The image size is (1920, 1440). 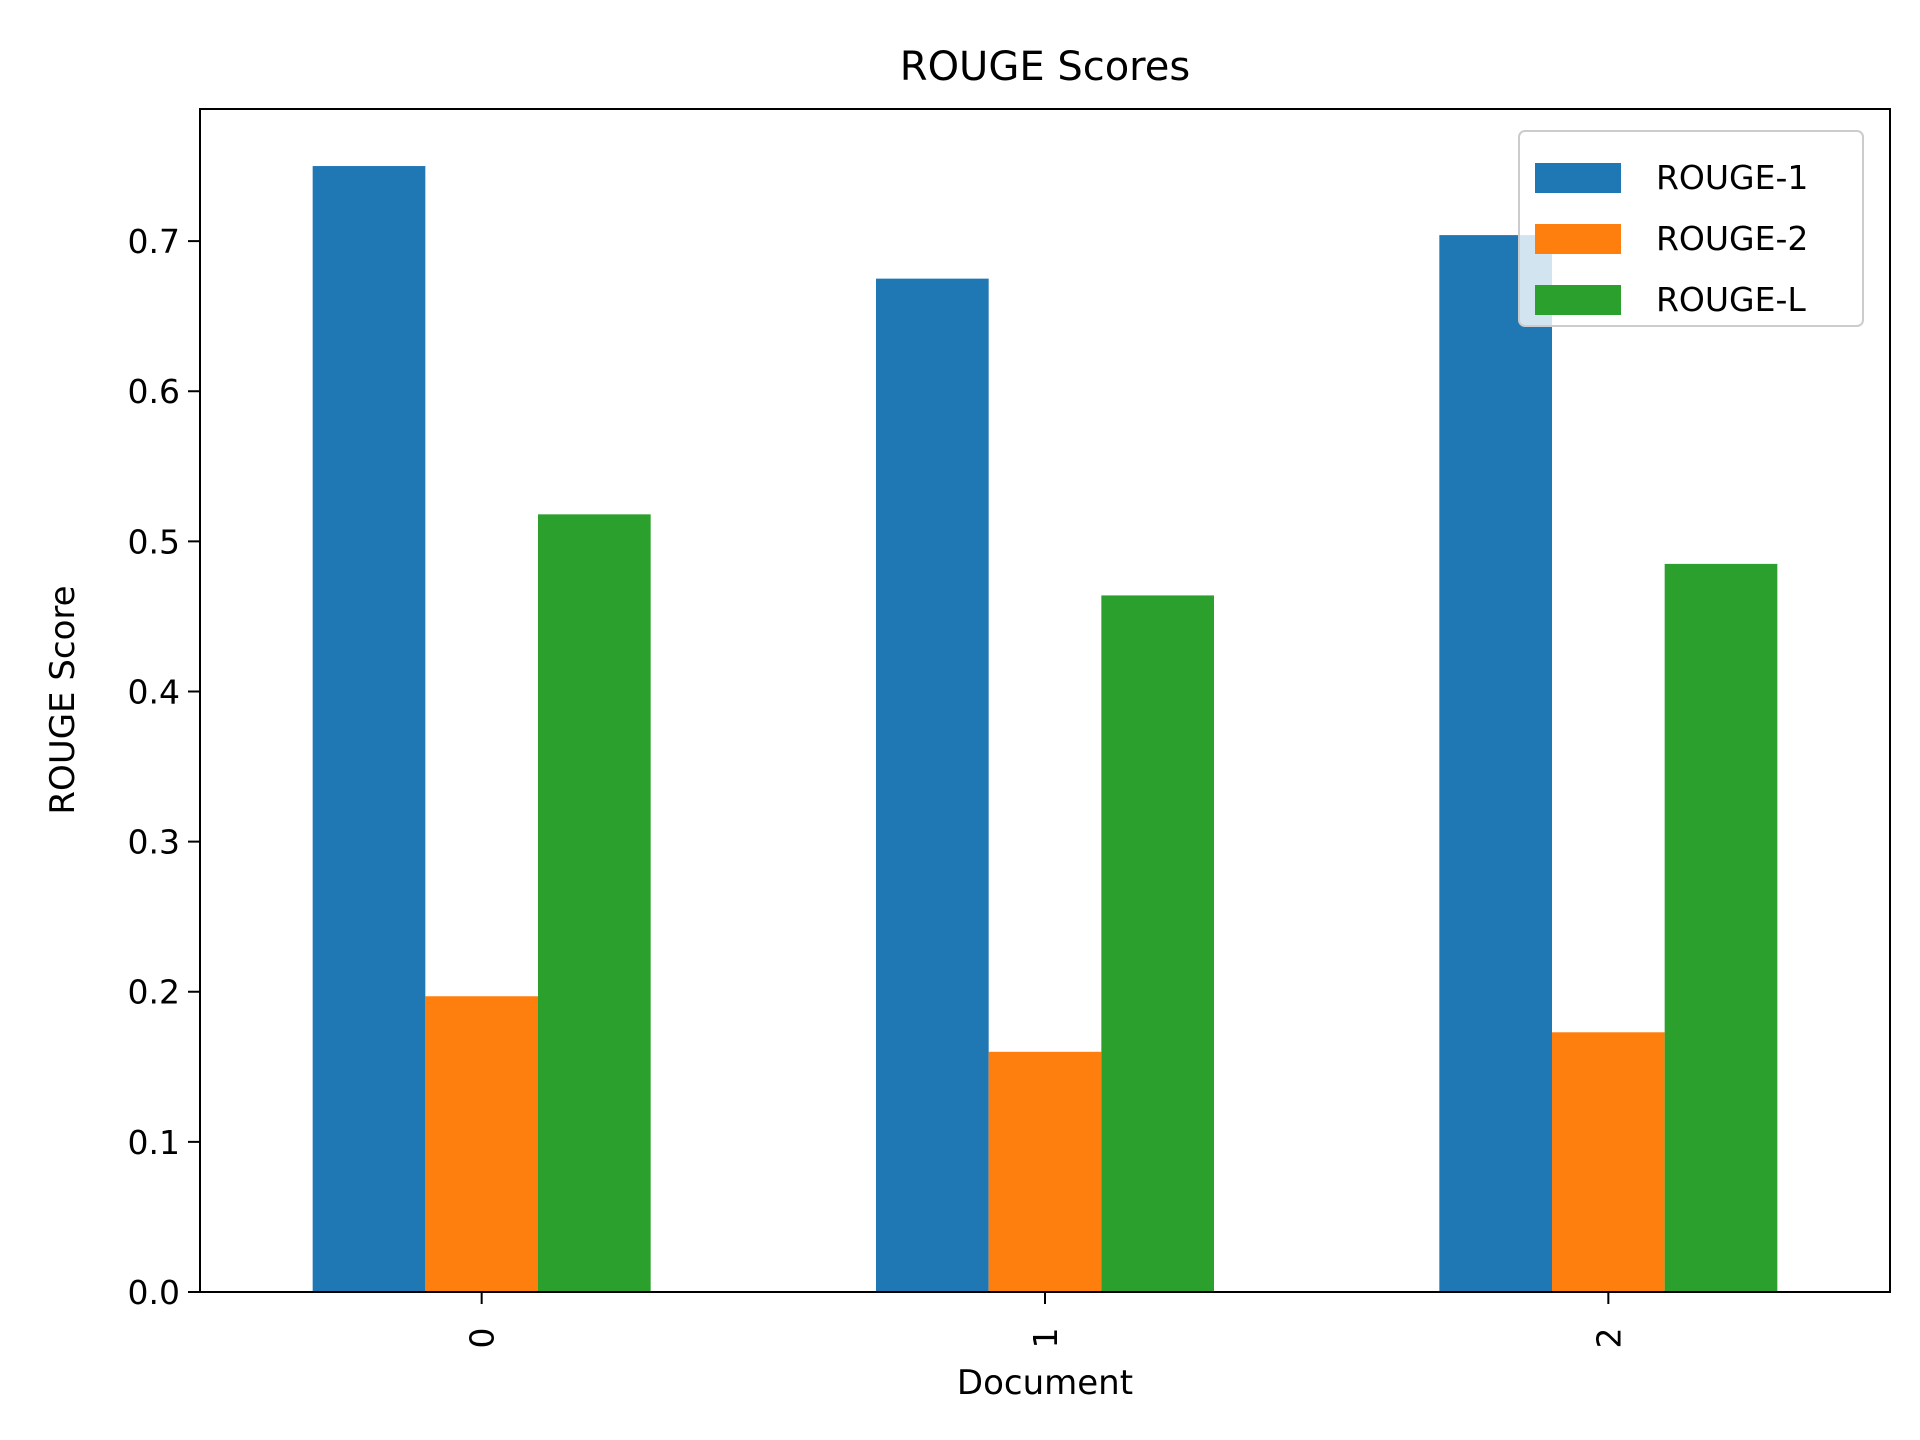 What do you see at coordinates (1045, 67) in the screenshot?
I see `chart-title: ROUGE Scores` at bounding box center [1045, 67].